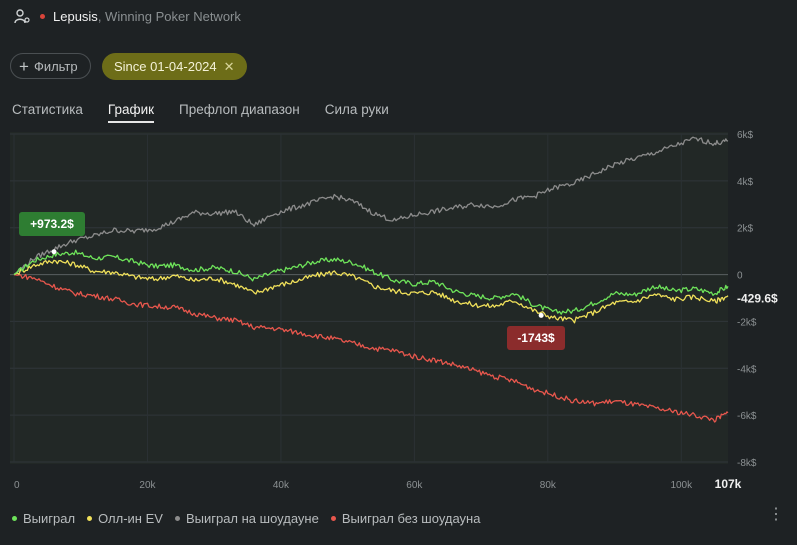  Describe the element at coordinates (747, 369) in the screenshot. I see `y-tick-label: -4k$` at that location.